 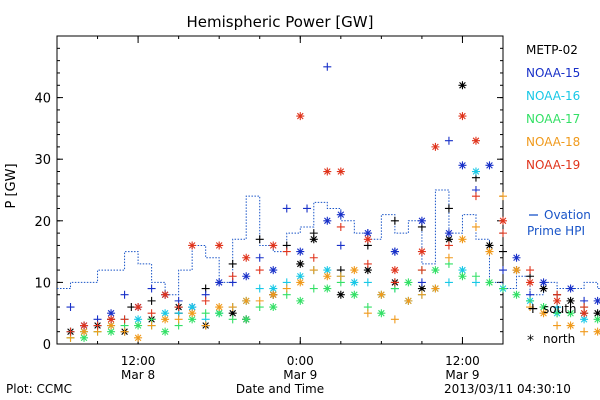 I want to click on legend-ovation-label-line1: Ovation, so click(x=567, y=215).